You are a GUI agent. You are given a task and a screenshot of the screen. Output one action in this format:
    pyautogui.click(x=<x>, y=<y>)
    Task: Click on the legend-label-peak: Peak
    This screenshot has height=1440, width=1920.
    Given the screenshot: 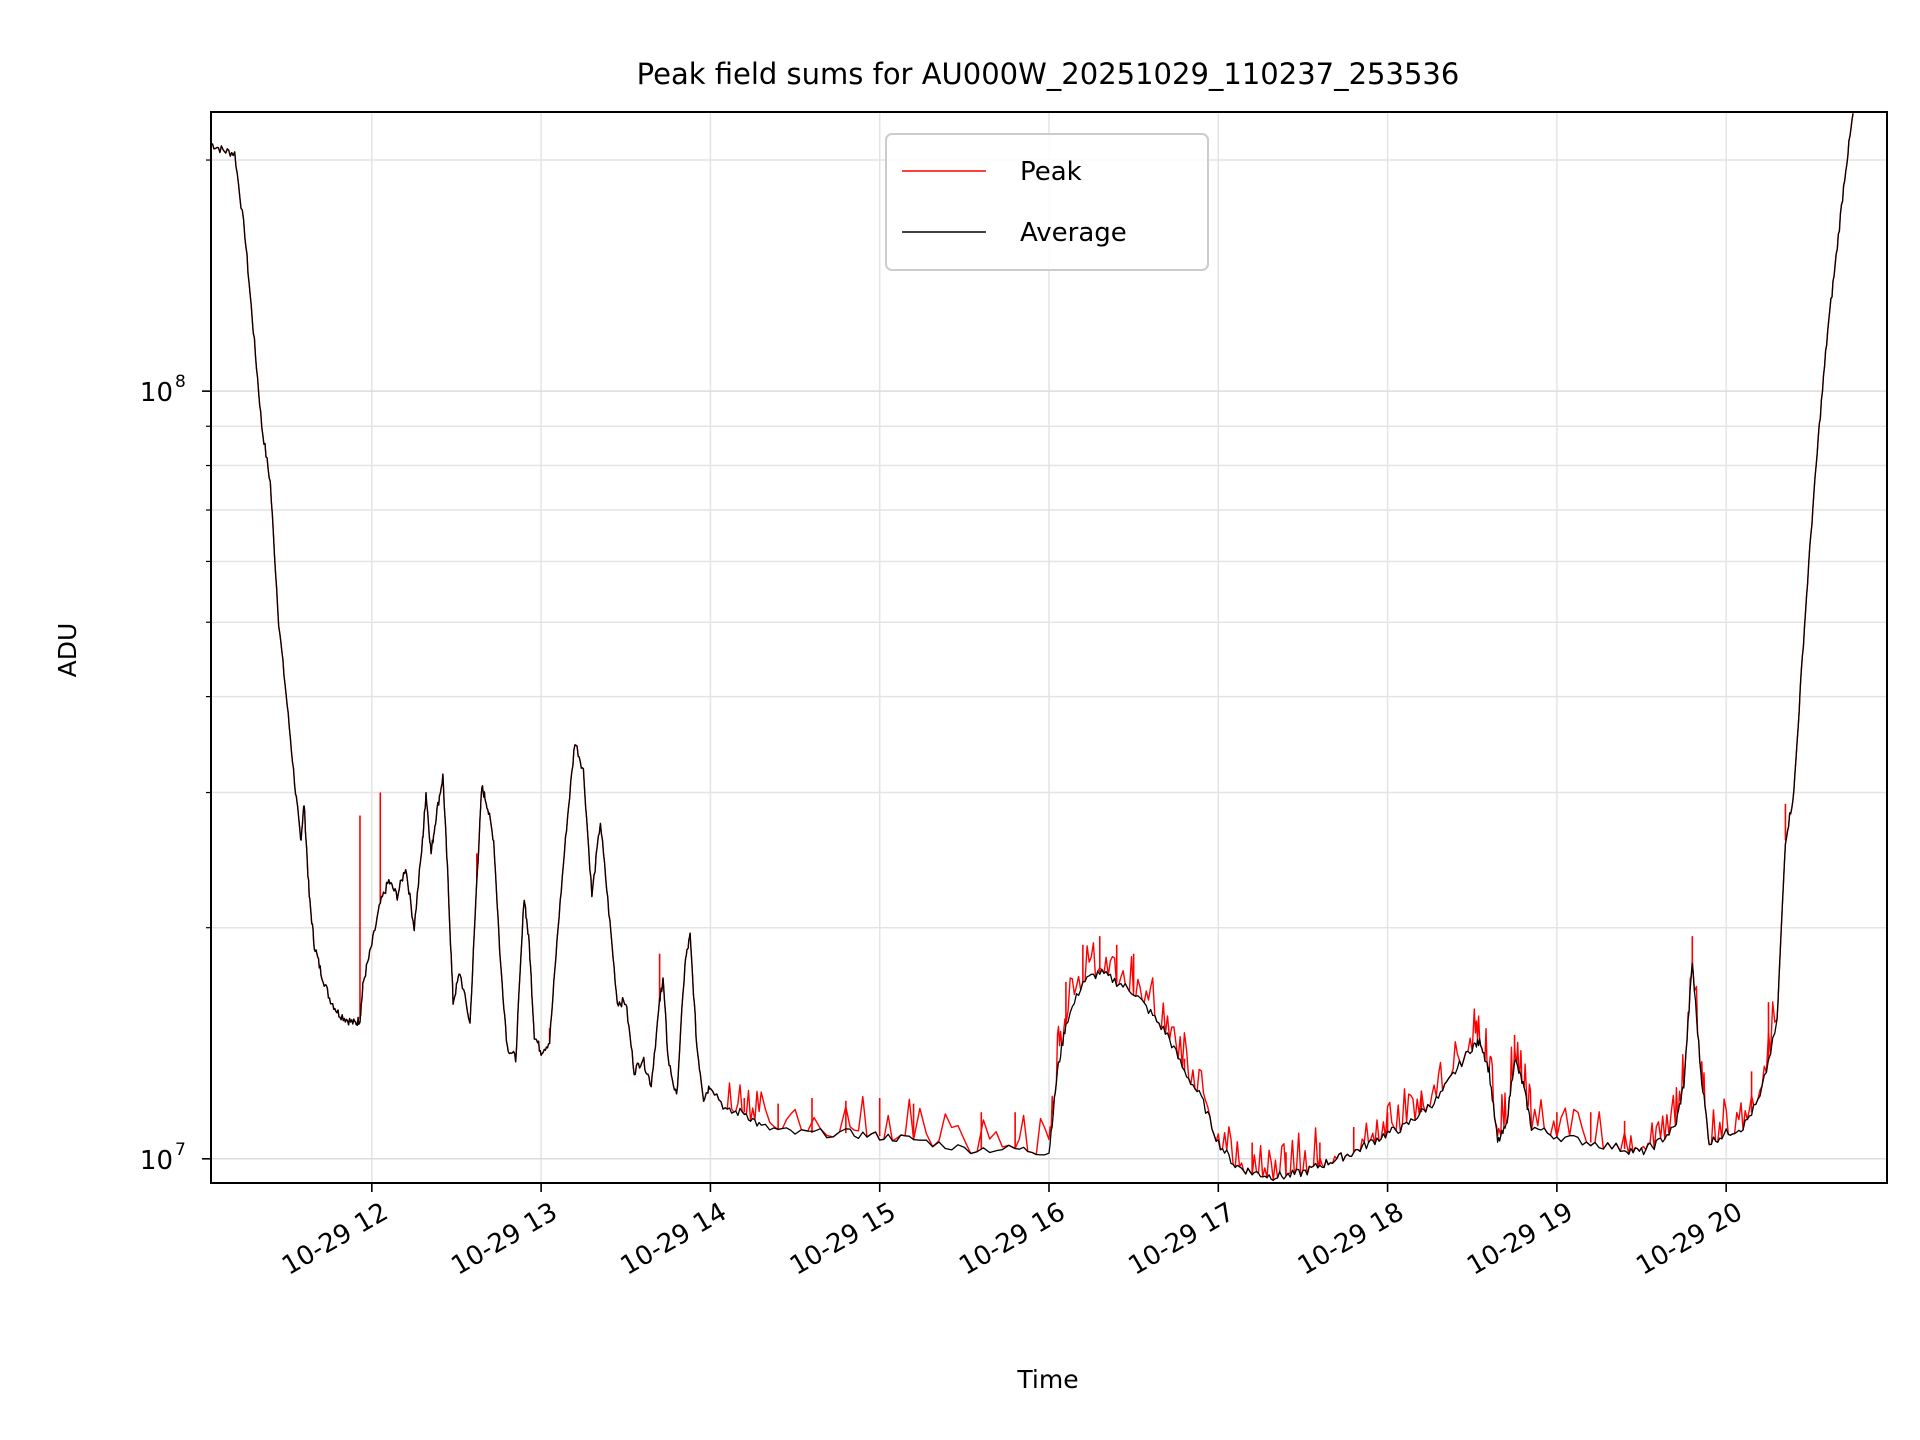 What is the action you would take?
    pyautogui.click(x=1051, y=172)
    